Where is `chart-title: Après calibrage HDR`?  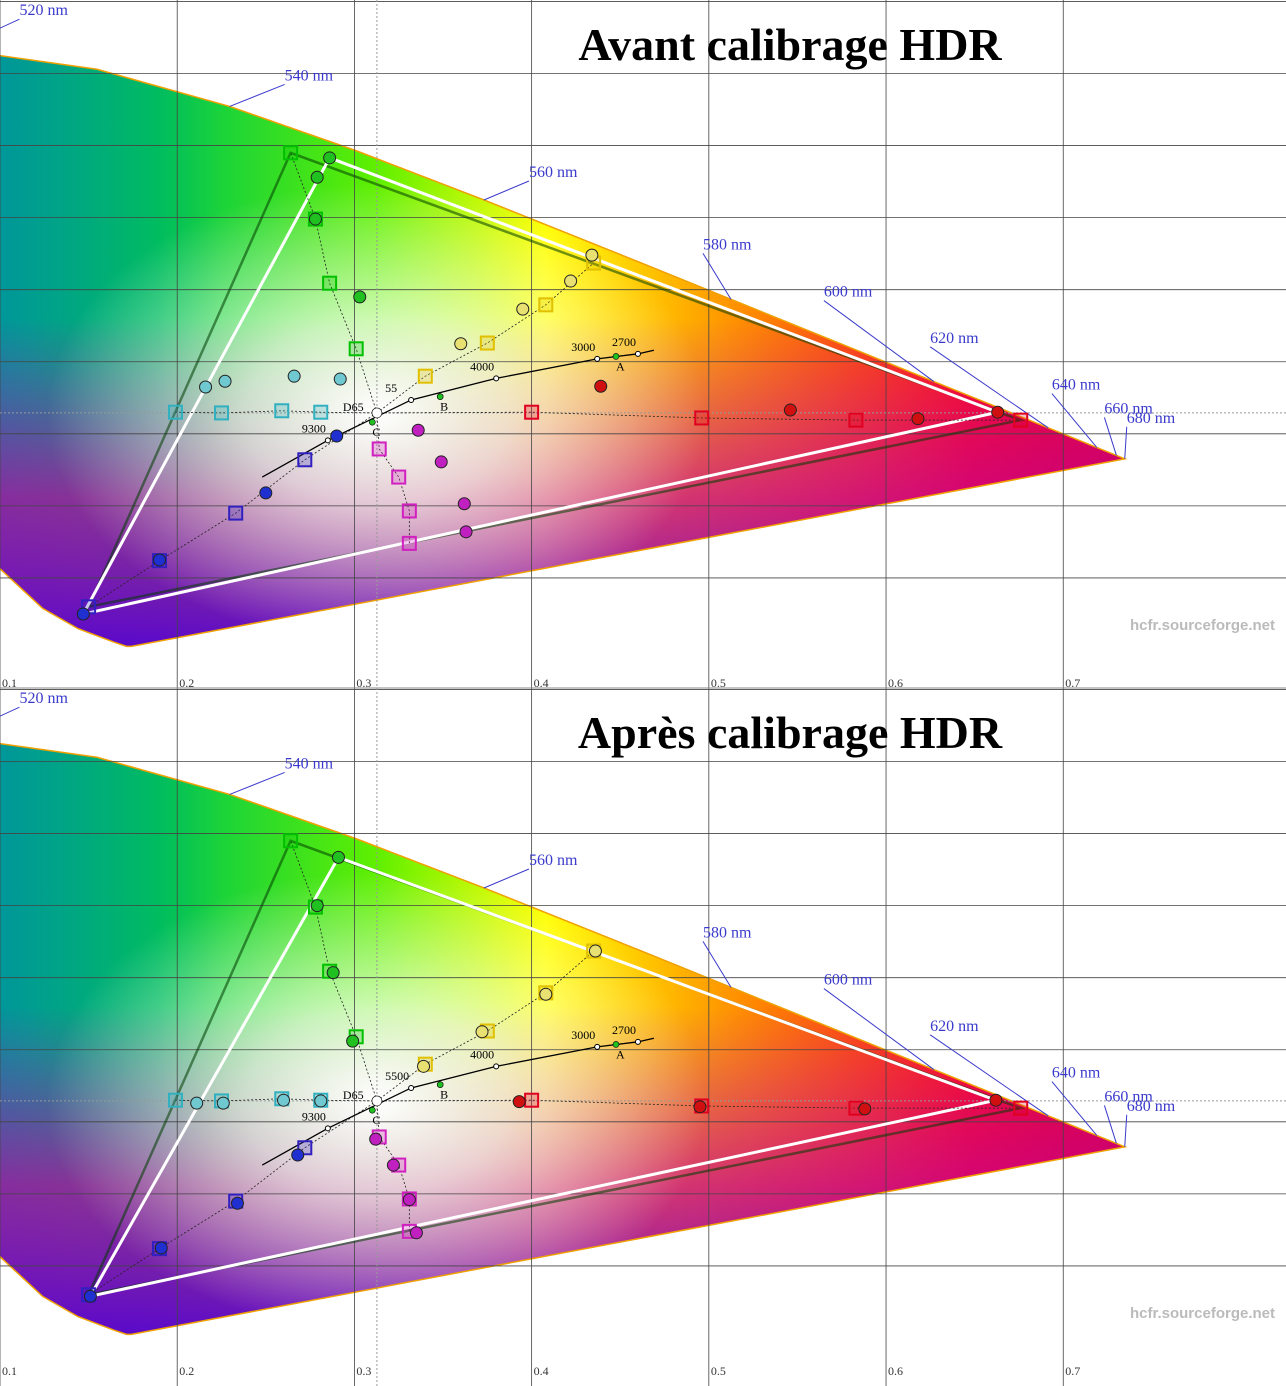 chart-title: Après calibrage HDR is located at coordinates (790, 732).